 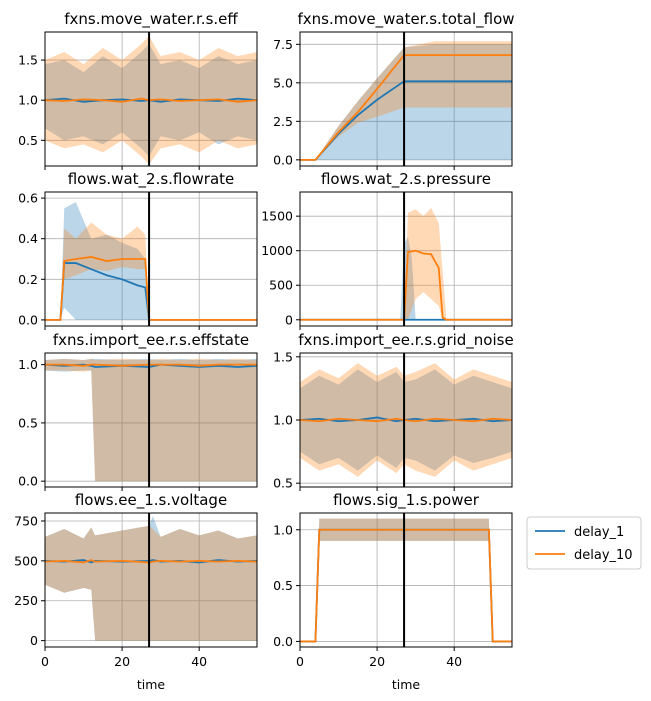 I want to click on subplot-1: 0.5 1.0 1.5 fxns.move_water.r.s.eff, so click(x=138, y=90).